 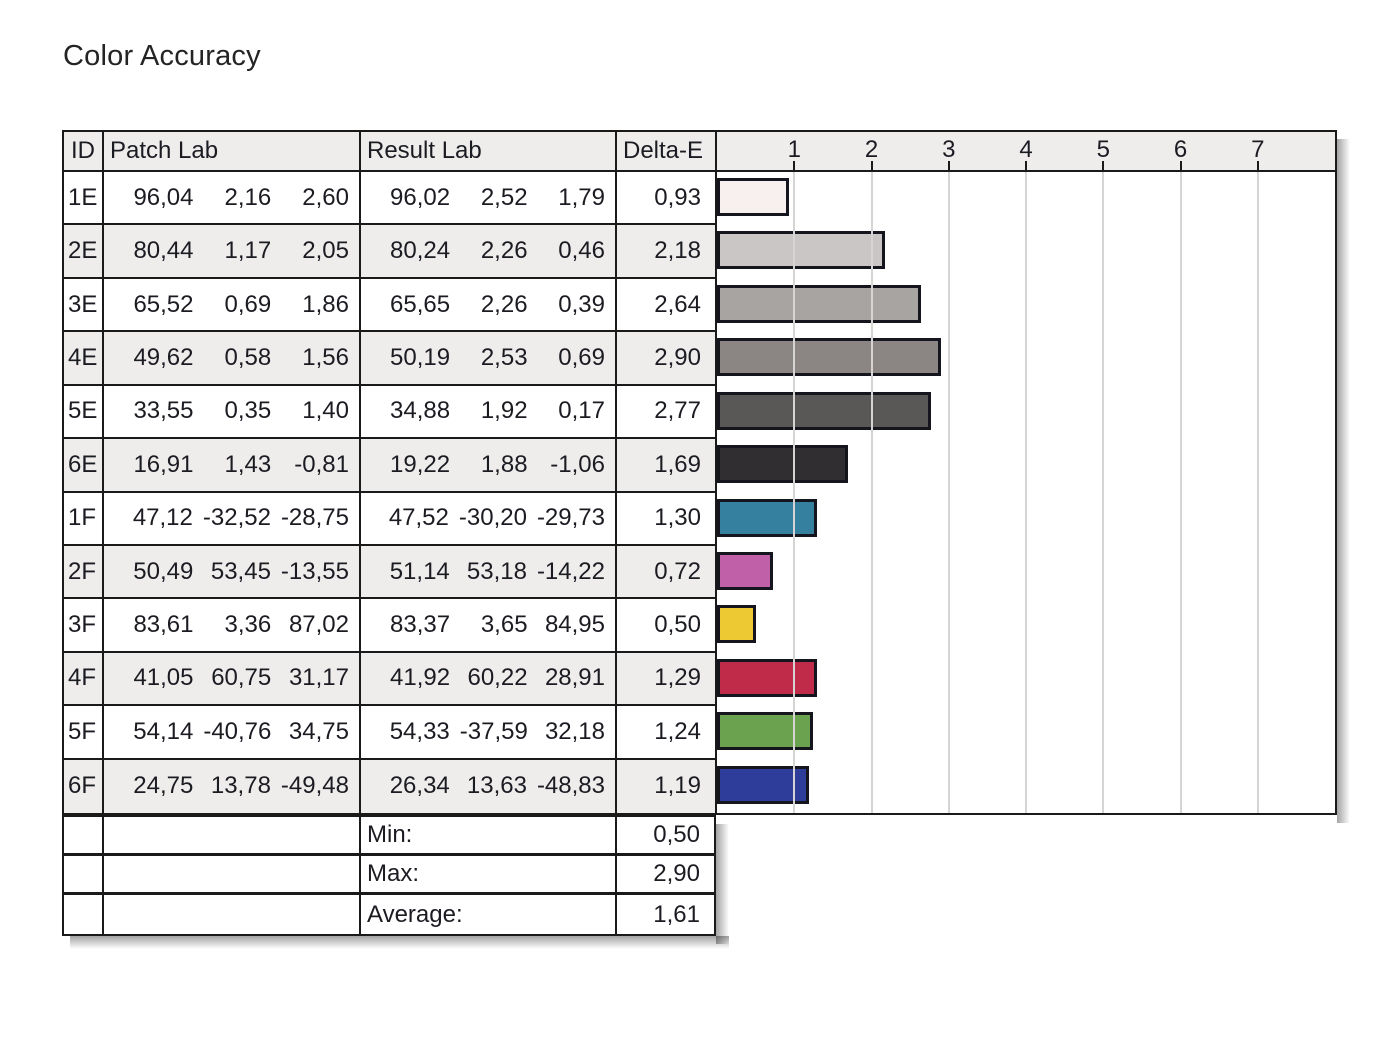 What do you see at coordinates (581, 197) in the screenshot?
I see `result-lab-b-value: 1,79` at bounding box center [581, 197].